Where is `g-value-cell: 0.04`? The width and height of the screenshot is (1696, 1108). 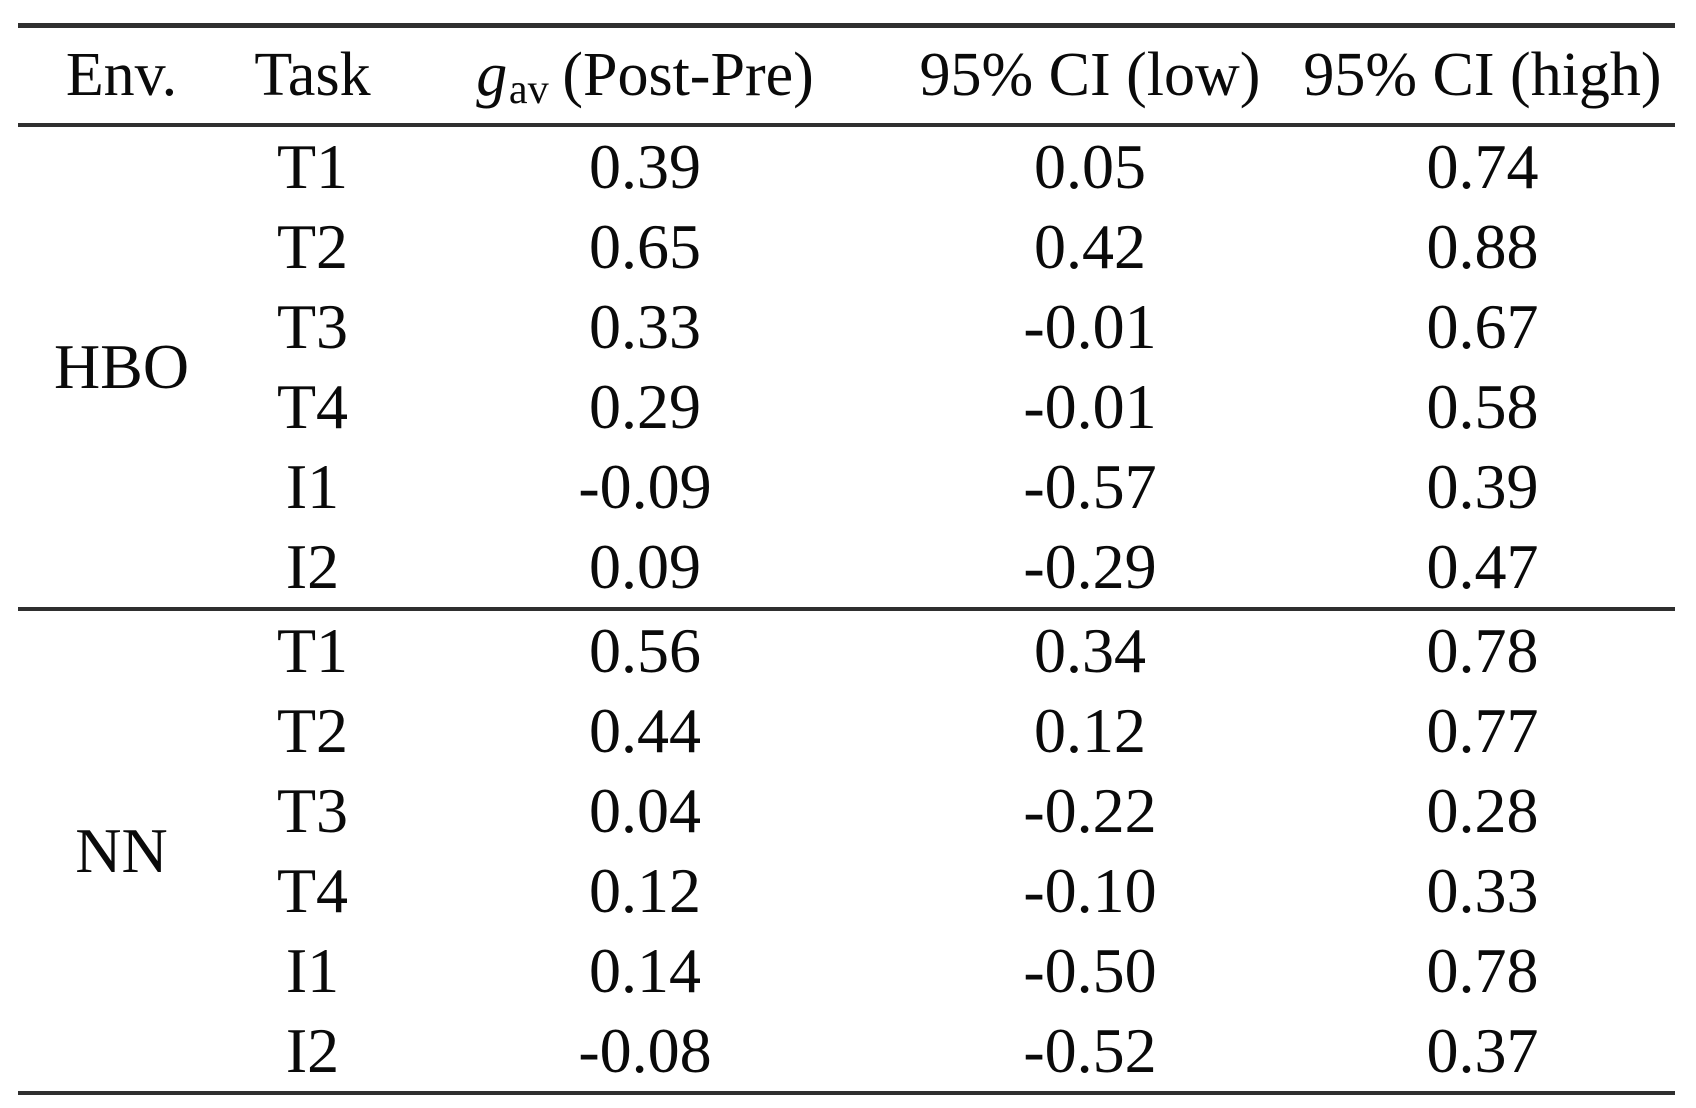
g-value-cell: 0.04 is located at coordinates (645, 810).